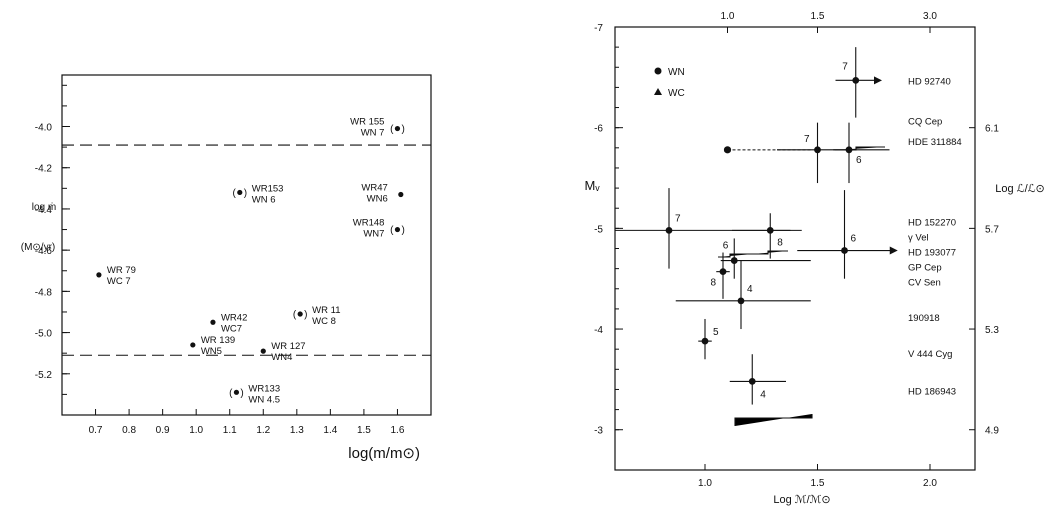  I want to click on right-x-tick-label: 2.0, so click(930, 483).